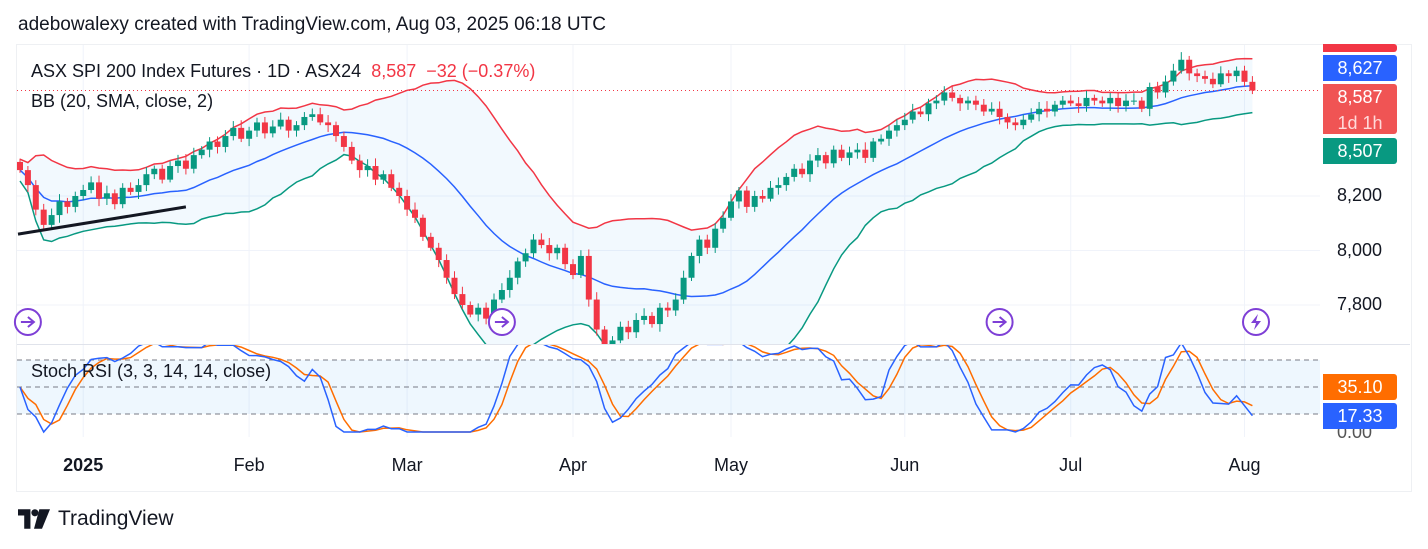 The width and height of the screenshot is (1428, 549). What do you see at coordinates (34, 519) in the screenshot?
I see `tradingview-logo-icon` at bounding box center [34, 519].